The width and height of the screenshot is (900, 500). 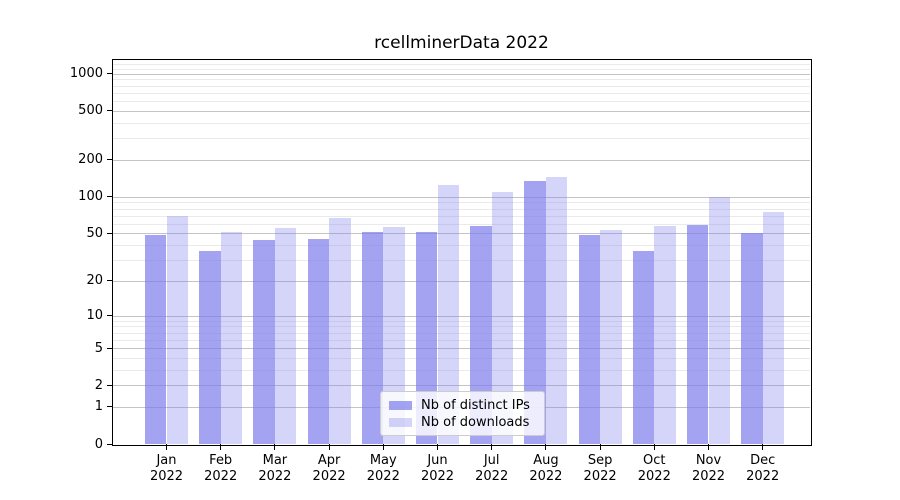 What do you see at coordinates (98, 385) in the screenshot?
I see `y-tick-label: 2` at bounding box center [98, 385].